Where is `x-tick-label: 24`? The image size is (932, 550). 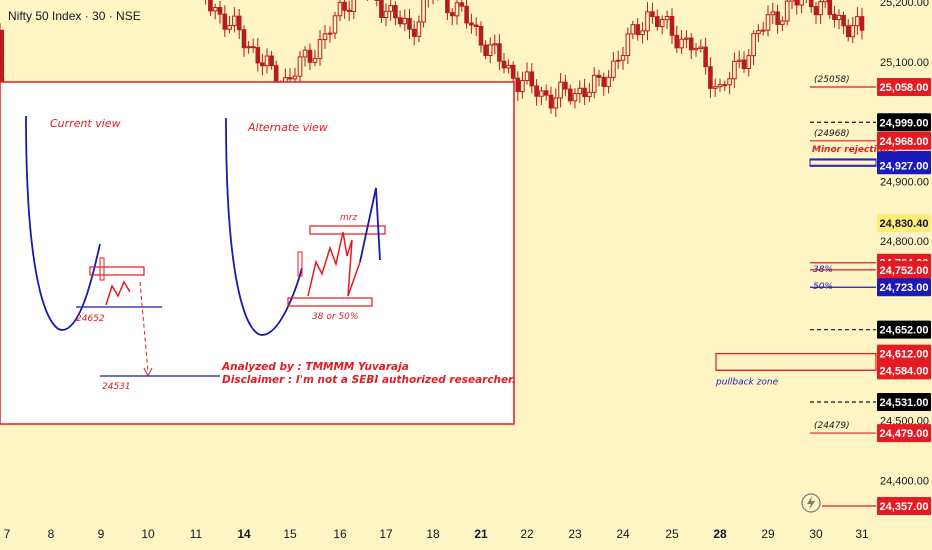 x-tick-label: 24 is located at coordinates (623, 534).